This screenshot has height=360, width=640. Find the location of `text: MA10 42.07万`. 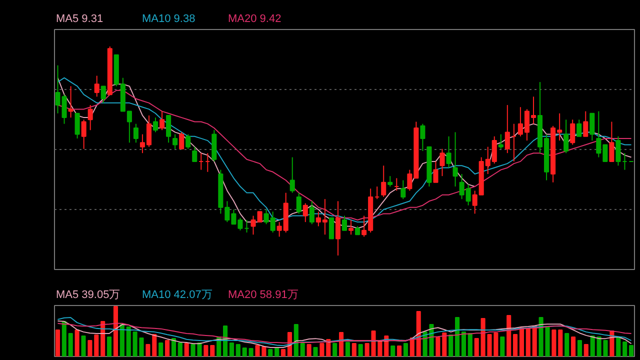

text: MA10 42.07万 is located at coordinates (177, 295).